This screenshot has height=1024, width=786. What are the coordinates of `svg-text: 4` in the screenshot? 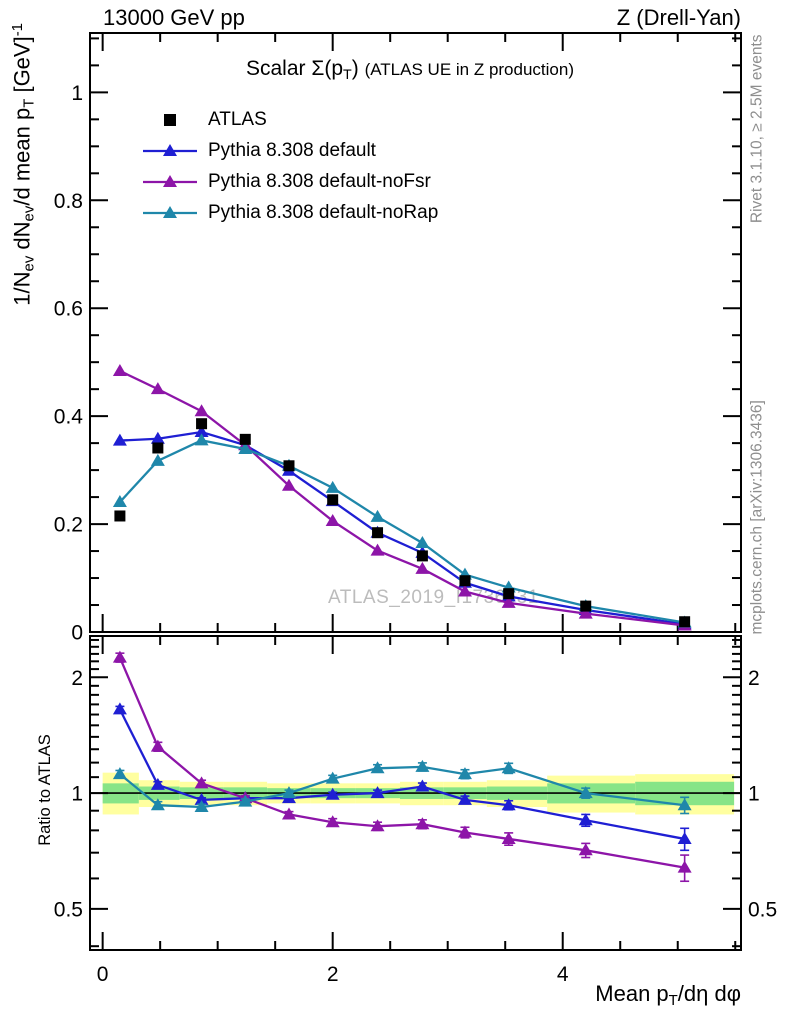 It's located at (563, 974).